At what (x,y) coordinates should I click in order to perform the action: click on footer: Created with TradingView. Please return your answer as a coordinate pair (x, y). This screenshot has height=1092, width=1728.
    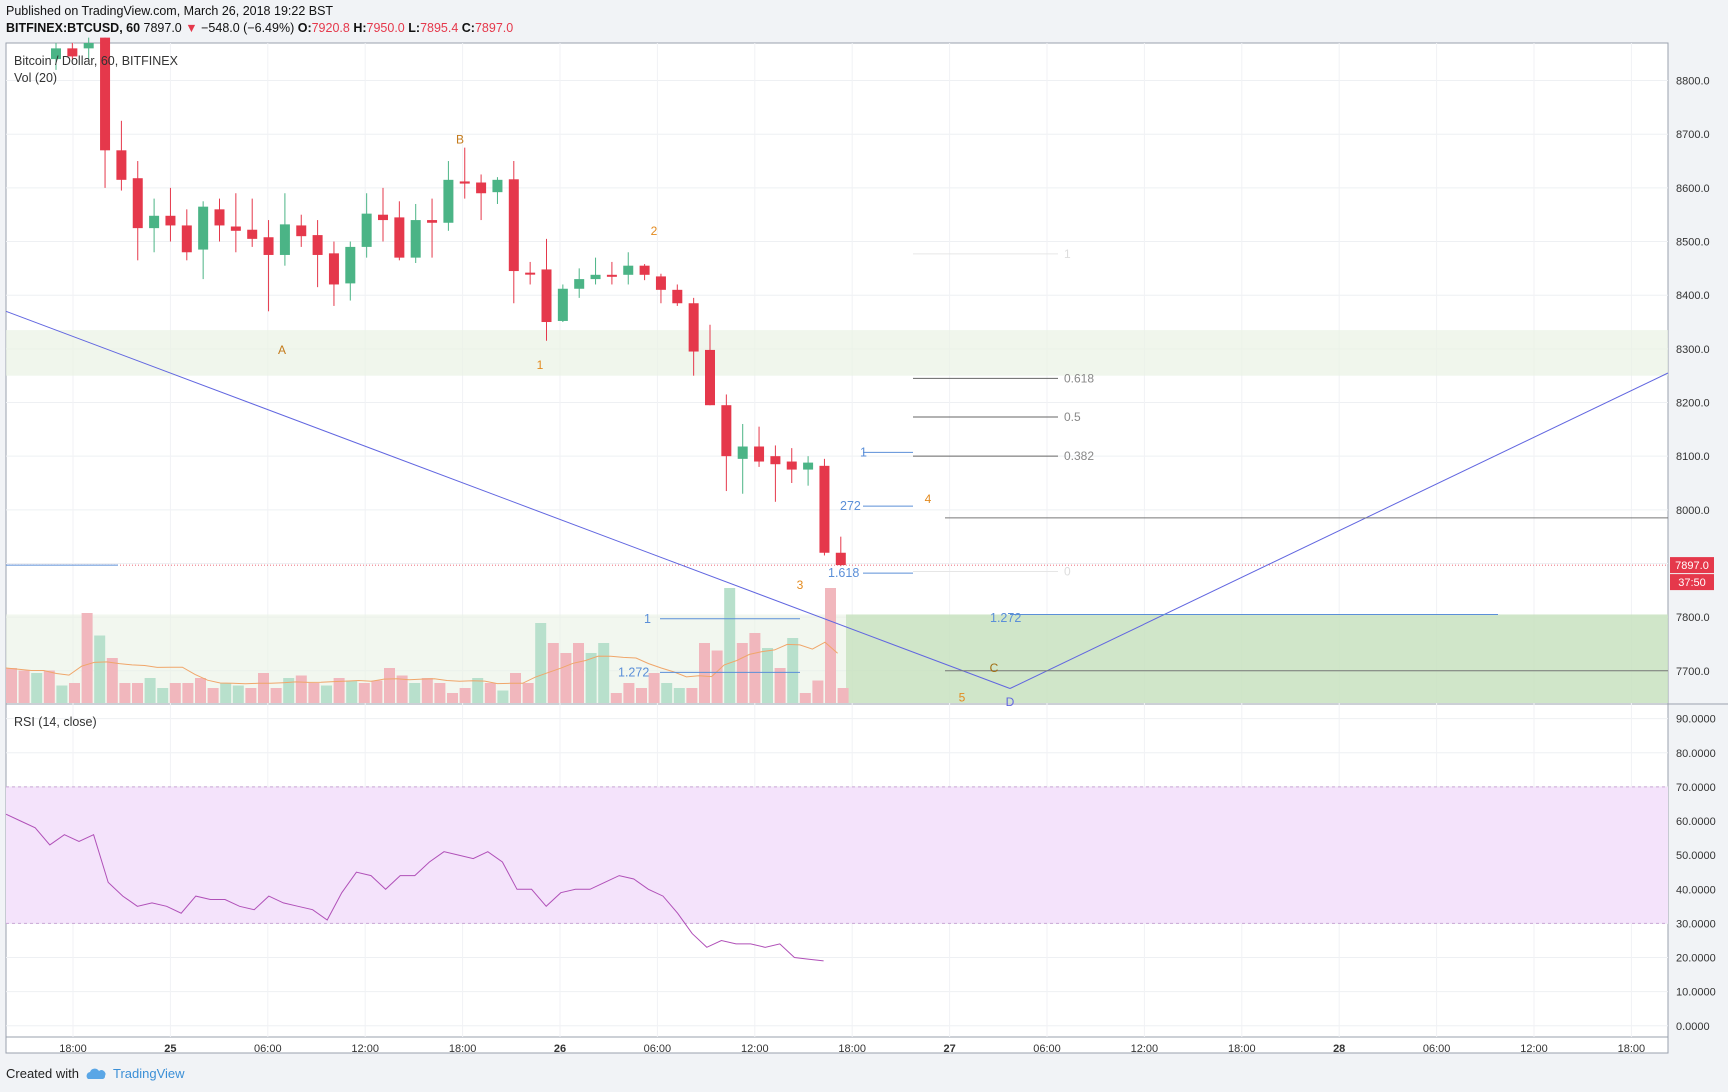
    Looking at the image, I should click on (95, 1073).